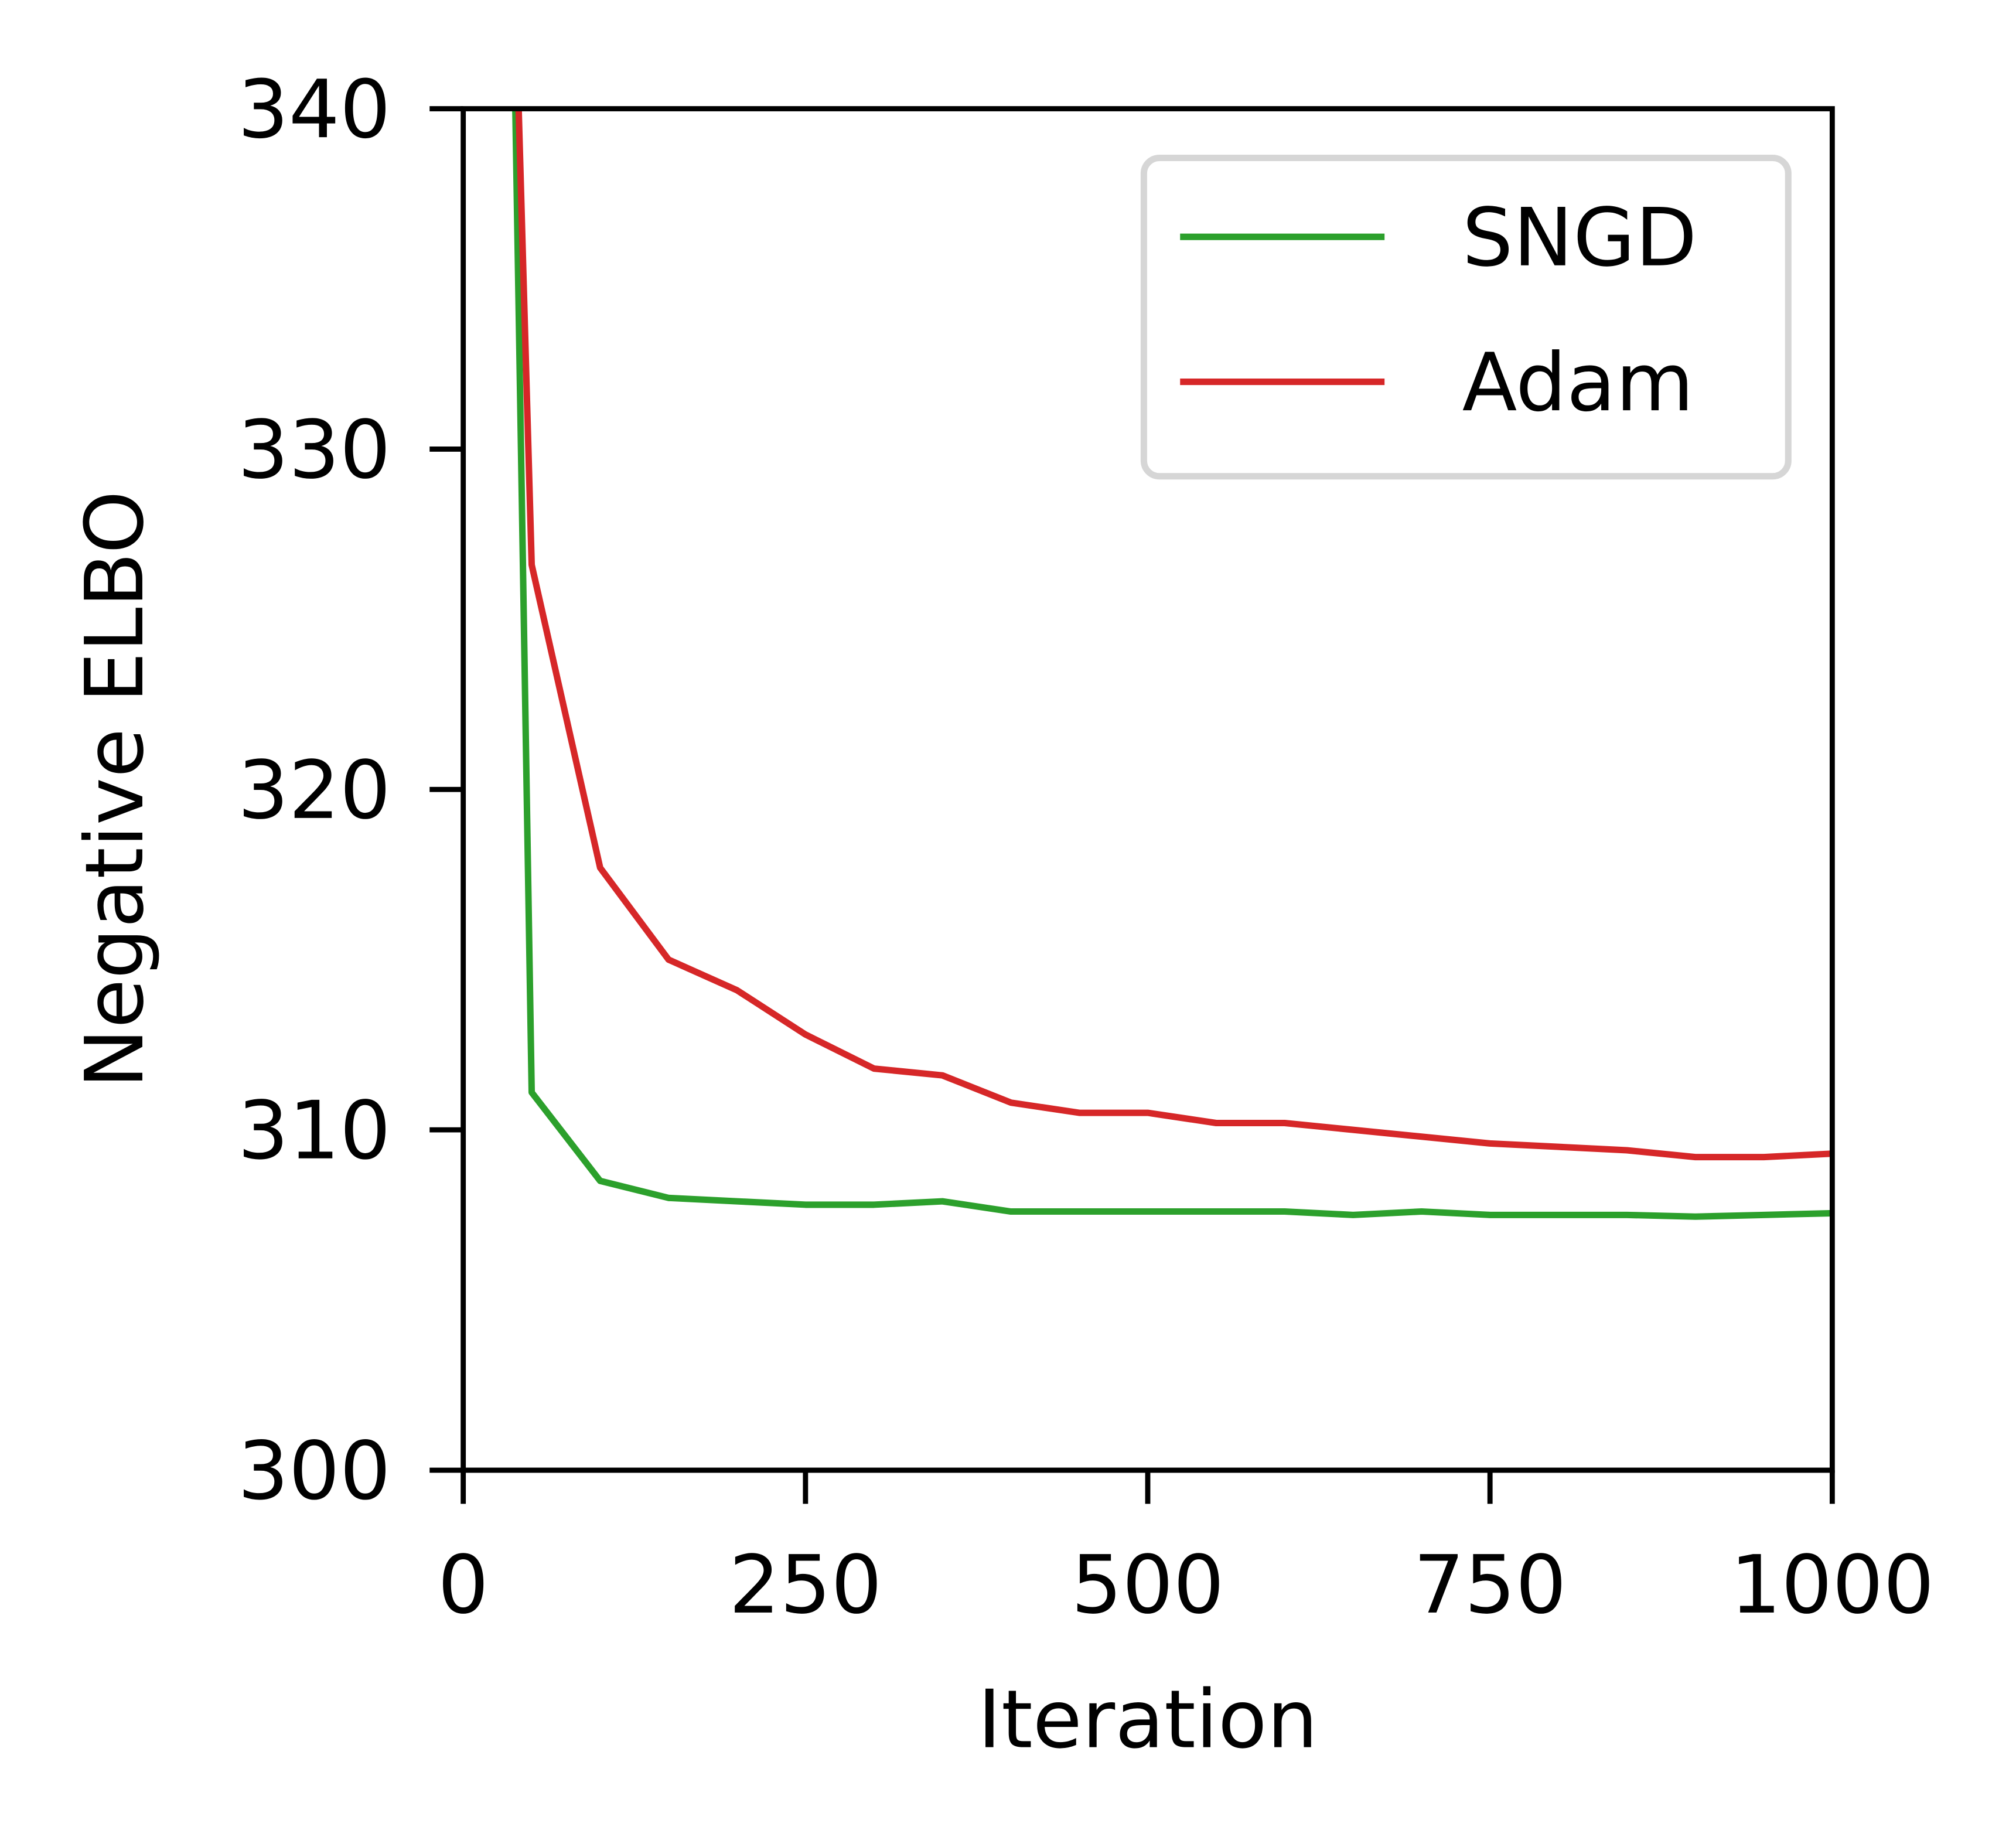  I want to click on y-tick-label: 320, so click(314, 791).